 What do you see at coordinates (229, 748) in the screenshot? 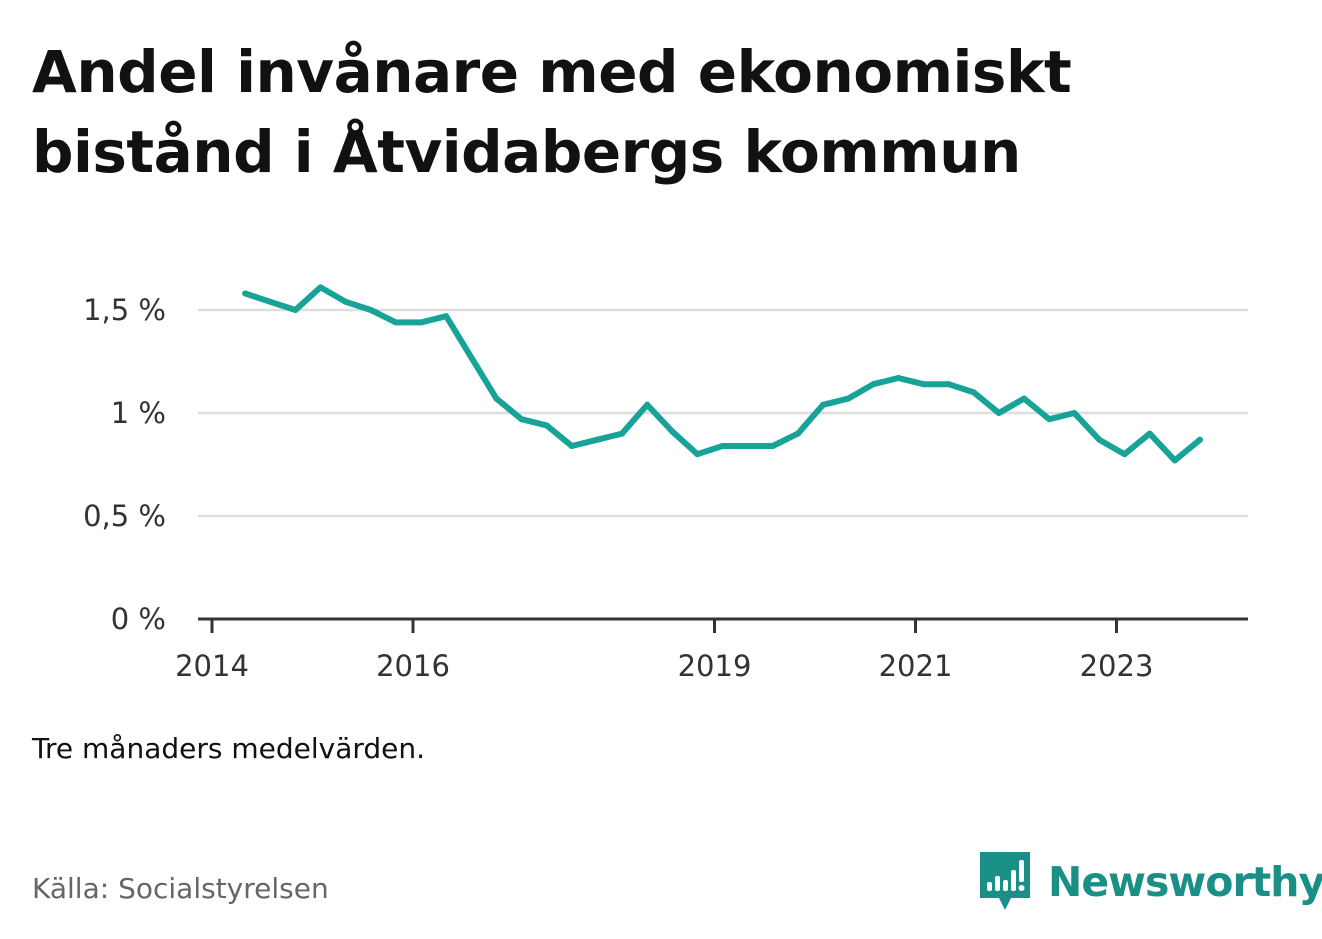
I see `chart-note: Tre månaders medelvärden.` at bounding box center [229, 748].